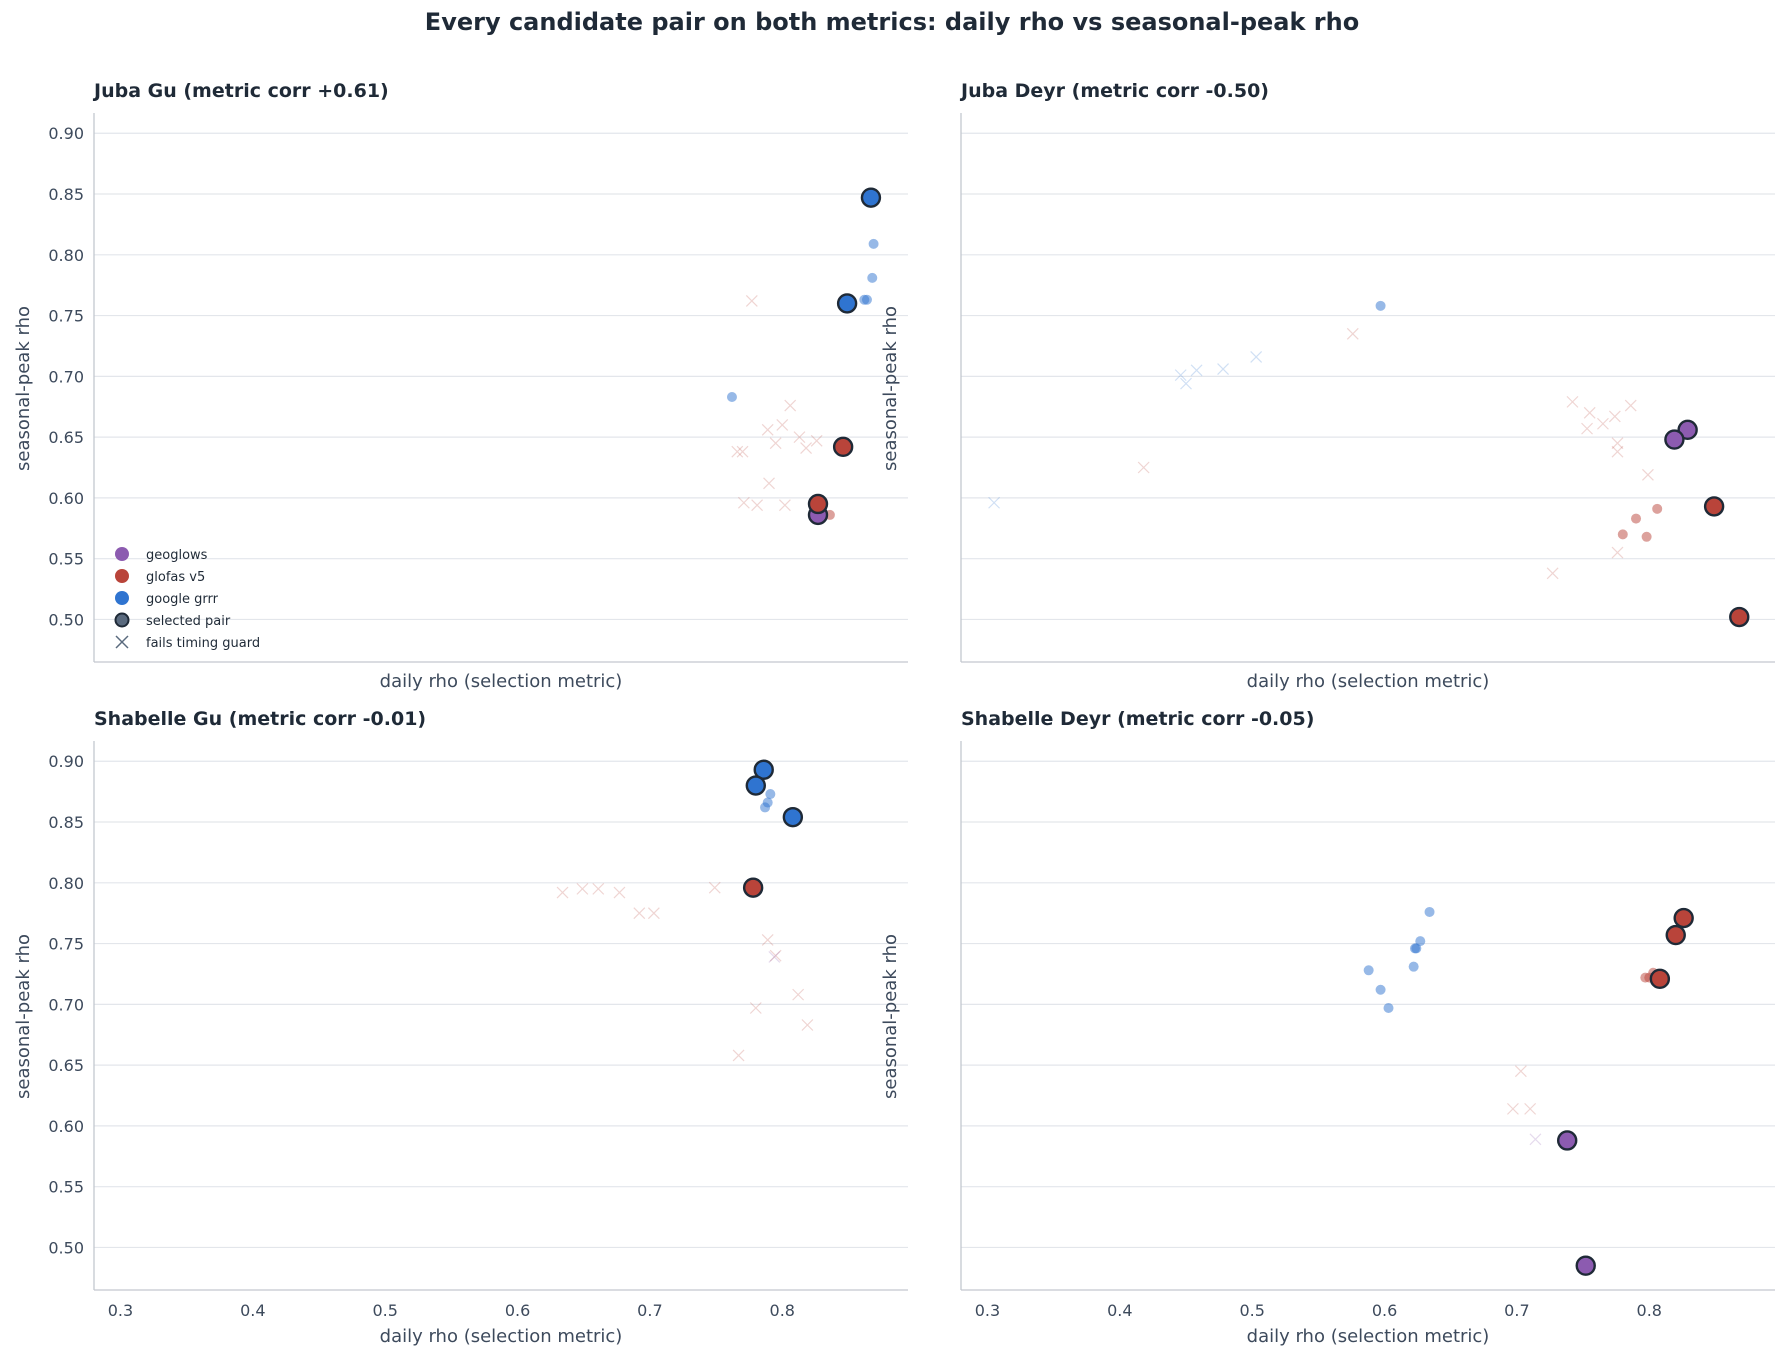  Describe the element at coordinates (252, 1310) in the screenshot. I see `x-tick-label: 0.4` at that location.